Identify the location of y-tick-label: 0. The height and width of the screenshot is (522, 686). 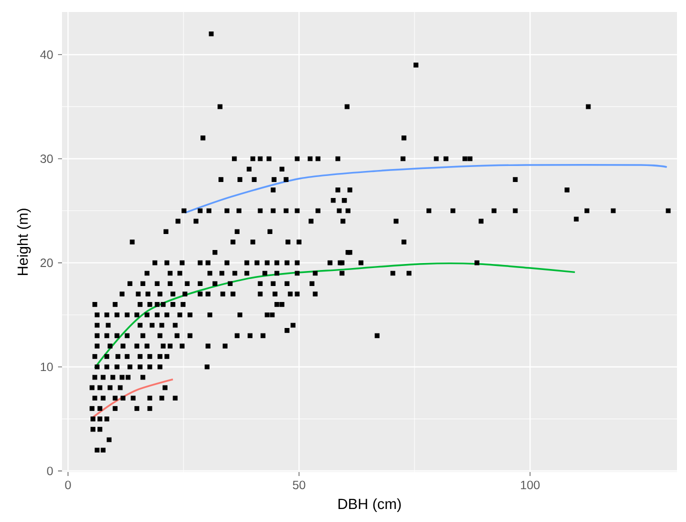
(50, 471).